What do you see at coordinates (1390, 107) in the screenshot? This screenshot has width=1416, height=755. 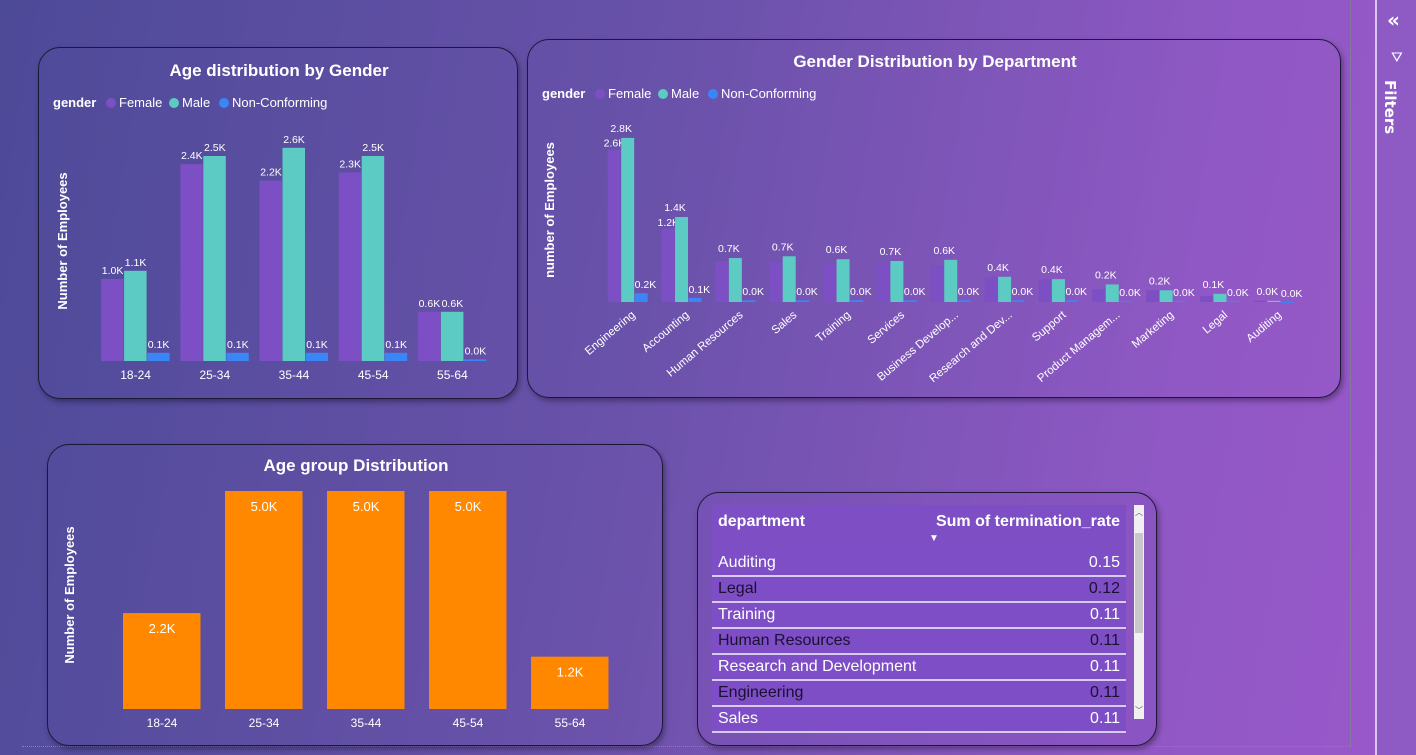 I see `filters-label: Filters` at bounding box center [1390, 107].